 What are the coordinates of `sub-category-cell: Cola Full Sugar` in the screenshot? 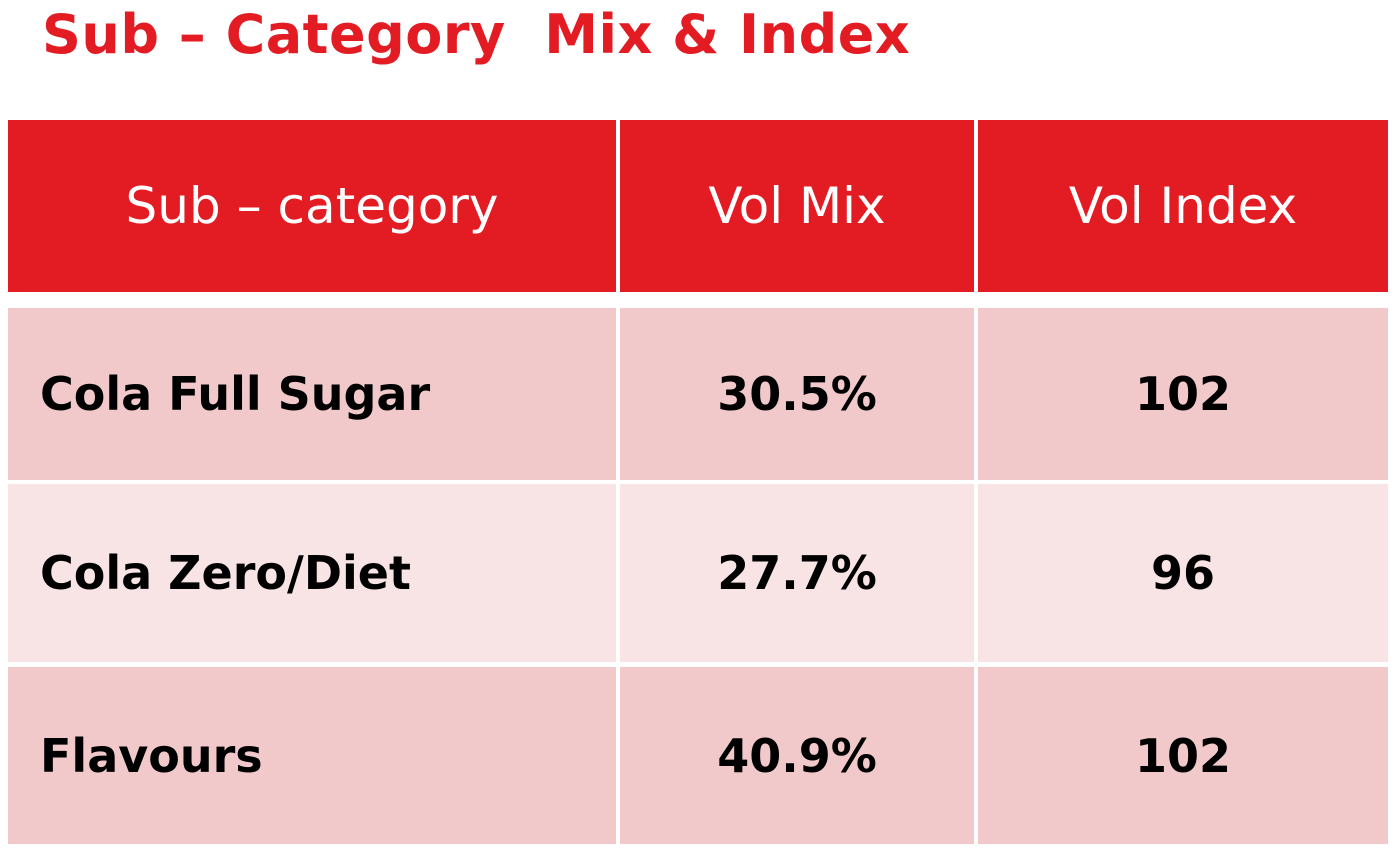 It's located at (312, 394).